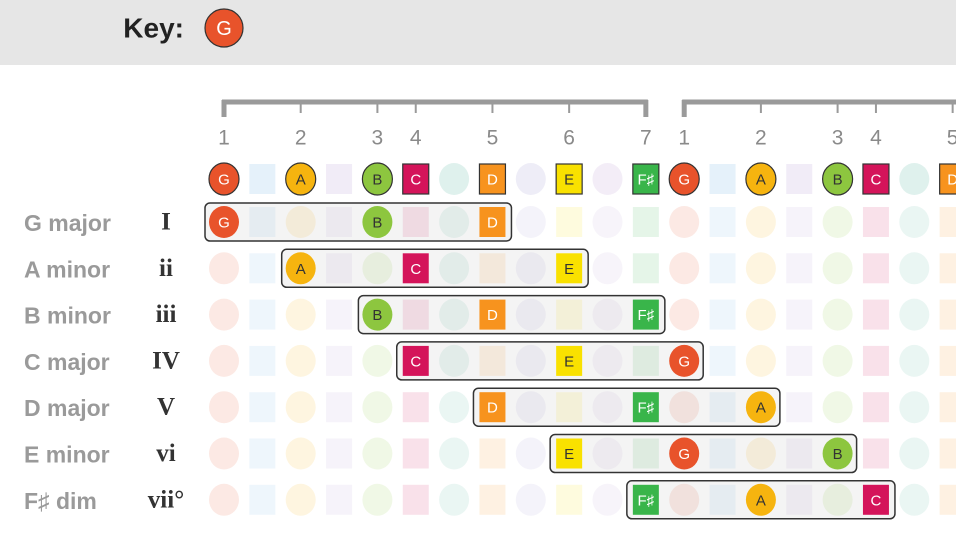 This screenshot has height=547, width=956. Describe the element at coordinates (646, 500) in the screenshot. I see `chord-note-label: F♯` at that location.